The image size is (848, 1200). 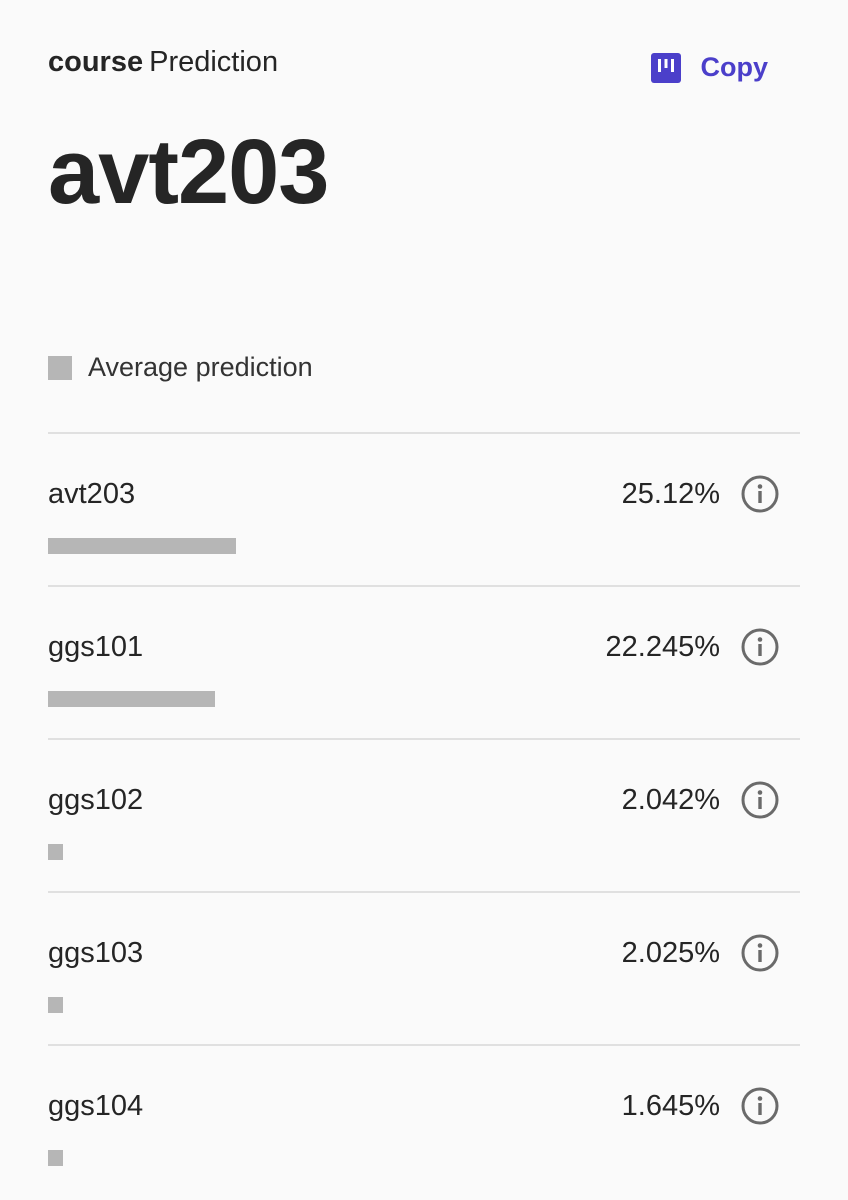 I want to click on field-name: course, so click(x=96, y=62).